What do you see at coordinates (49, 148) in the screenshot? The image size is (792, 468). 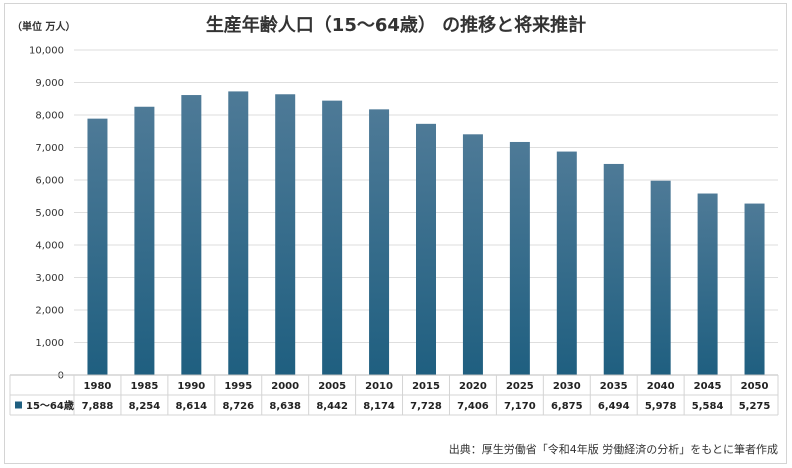 I see `y-tick-label: 7,000` at bounding box center [49, 148].